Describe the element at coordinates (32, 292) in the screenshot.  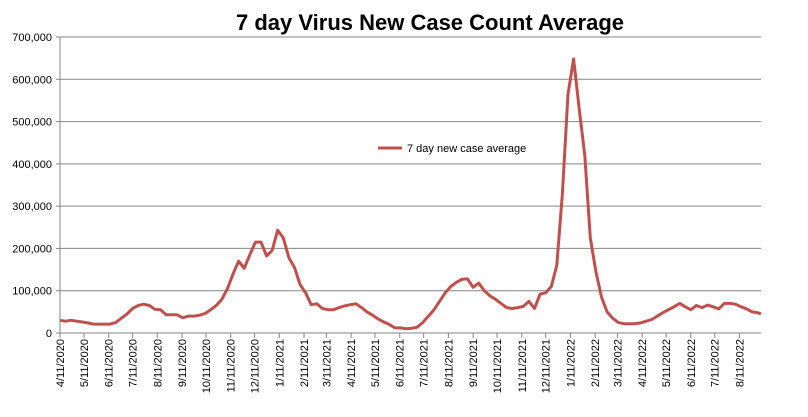
I see `y-tick-label: 100,000` at that location.